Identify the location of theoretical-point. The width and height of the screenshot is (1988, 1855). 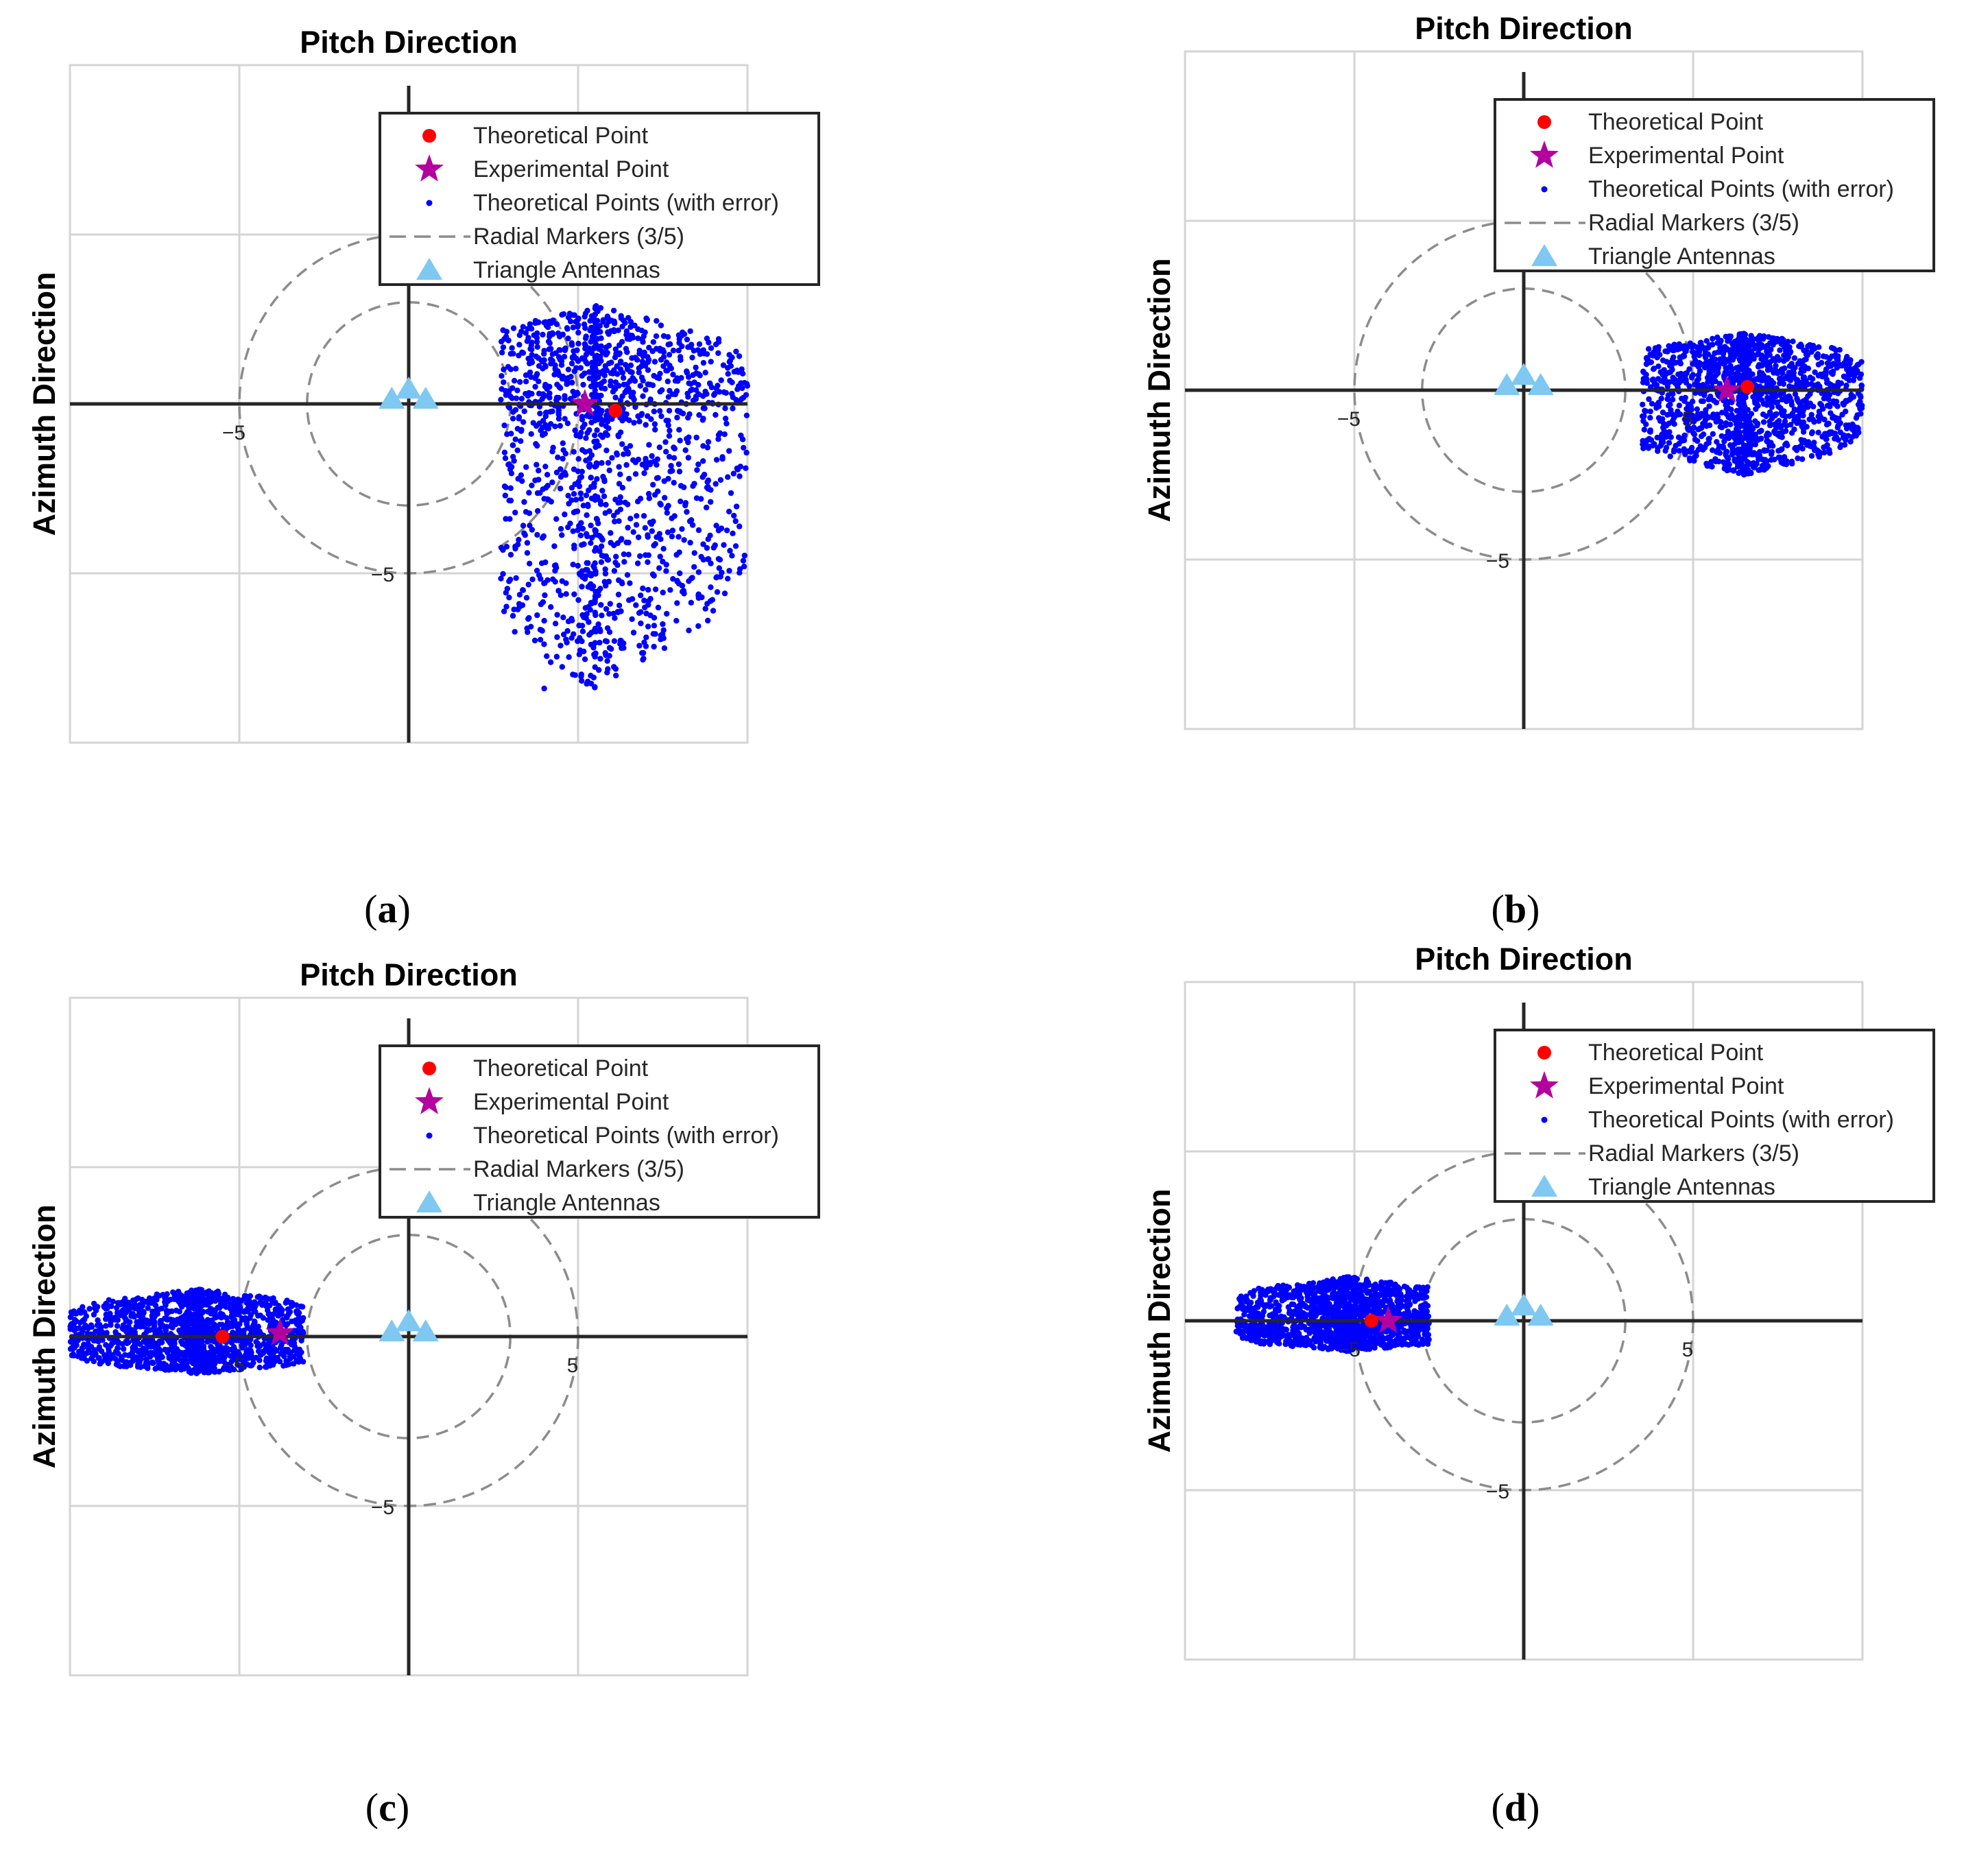
(1747, 387).